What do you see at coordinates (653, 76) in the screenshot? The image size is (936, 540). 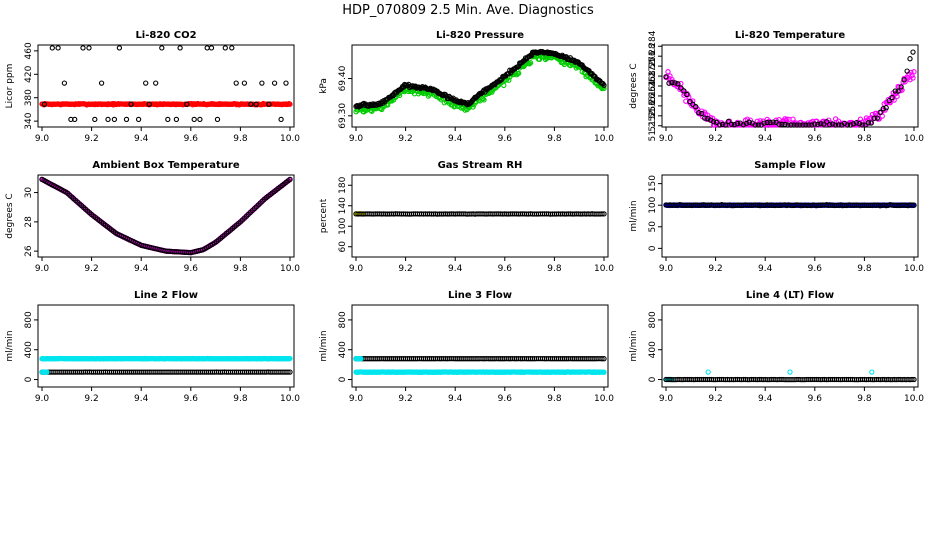 I see `y-tick-label: 51.272` at bounding box center [653, 76].